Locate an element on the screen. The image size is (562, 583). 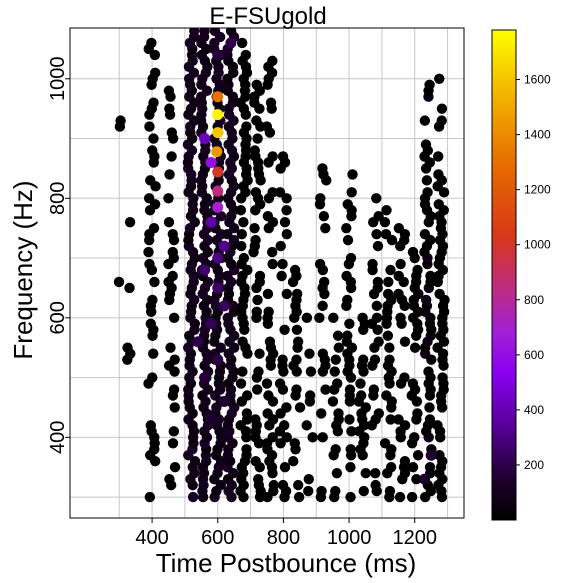
y-tick-label: 800 is located at coordinates (58, 198).